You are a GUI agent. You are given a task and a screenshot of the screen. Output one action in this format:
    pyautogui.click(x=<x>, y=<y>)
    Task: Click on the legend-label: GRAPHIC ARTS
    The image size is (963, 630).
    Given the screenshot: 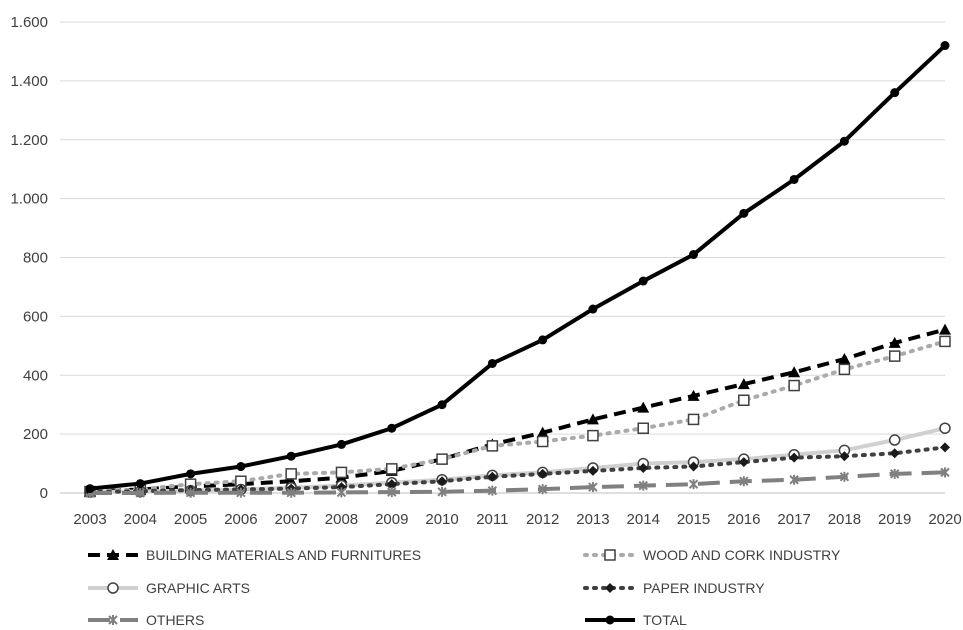 What is the action you would take?
    pyautogui.click(x=198, y=588)
    